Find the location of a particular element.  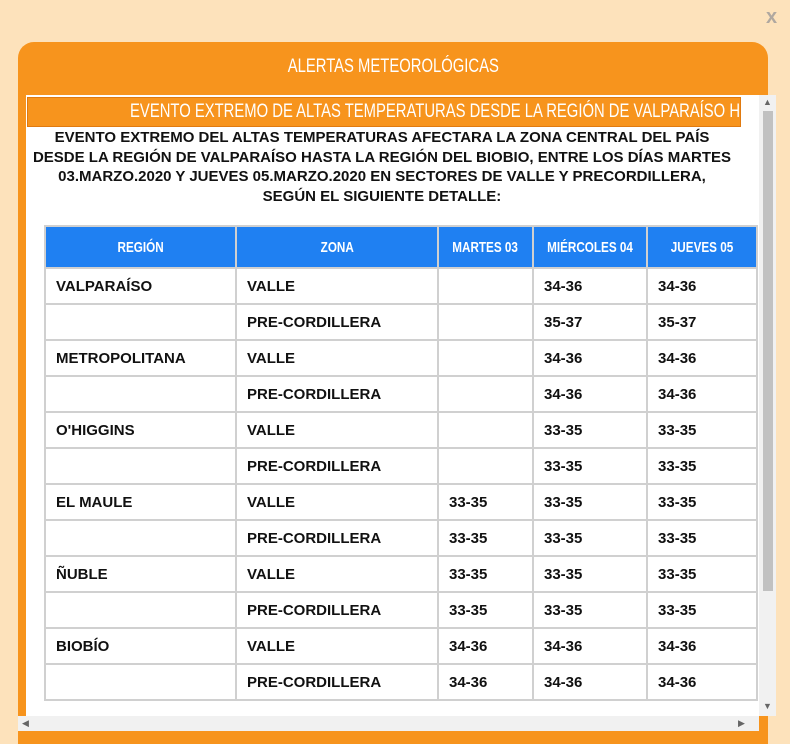

table-cell: METROPOLITANA is located at coordinates (140, 358).